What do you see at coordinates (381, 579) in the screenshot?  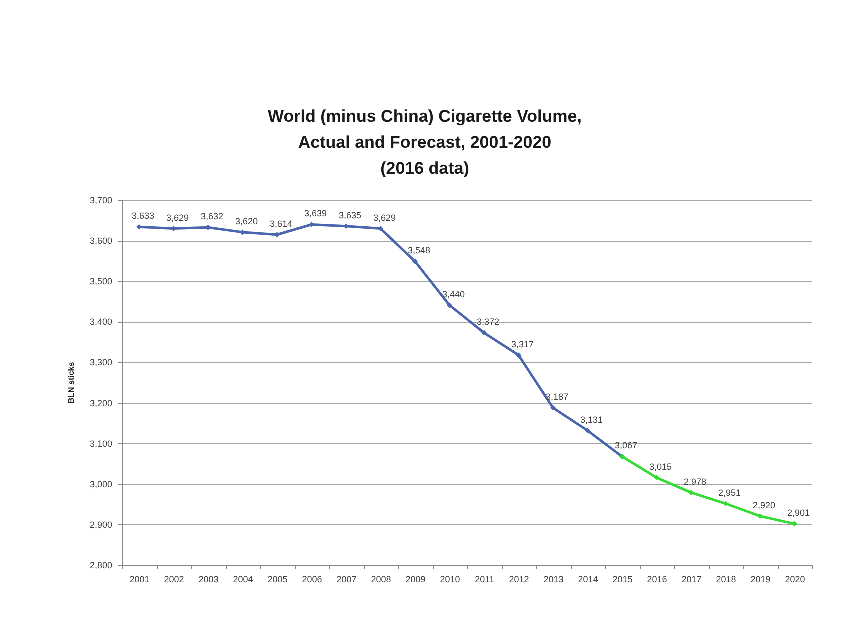 I see `x-tick-label: 2008` at bounding box center [381, 579].